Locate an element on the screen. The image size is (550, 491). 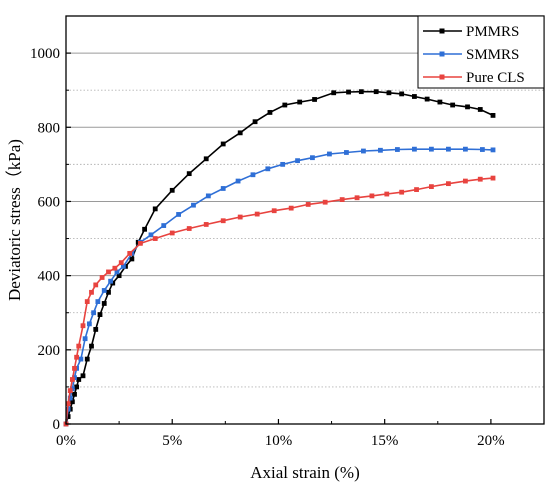
y-tick-label: 1000 is located at coordinates (45, 54).